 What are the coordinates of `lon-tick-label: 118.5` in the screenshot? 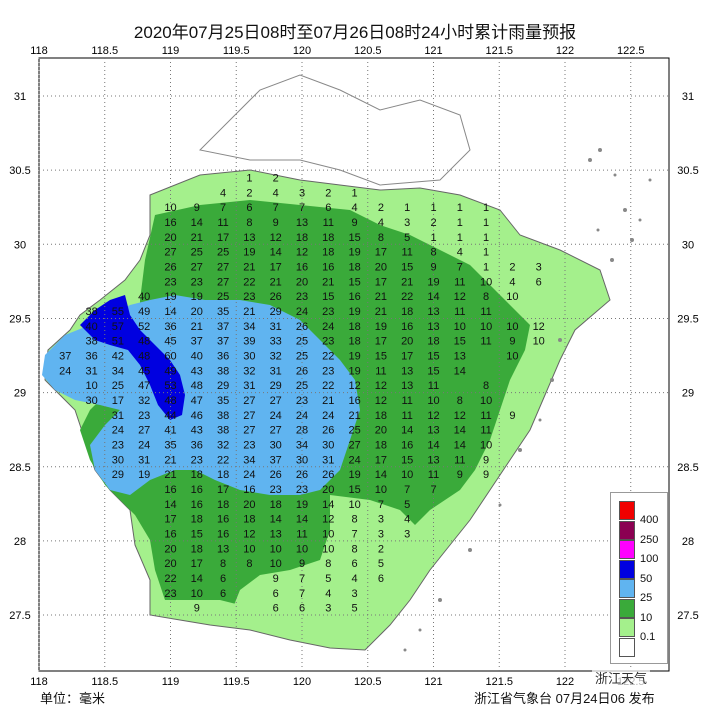 It's located at (104, 51).